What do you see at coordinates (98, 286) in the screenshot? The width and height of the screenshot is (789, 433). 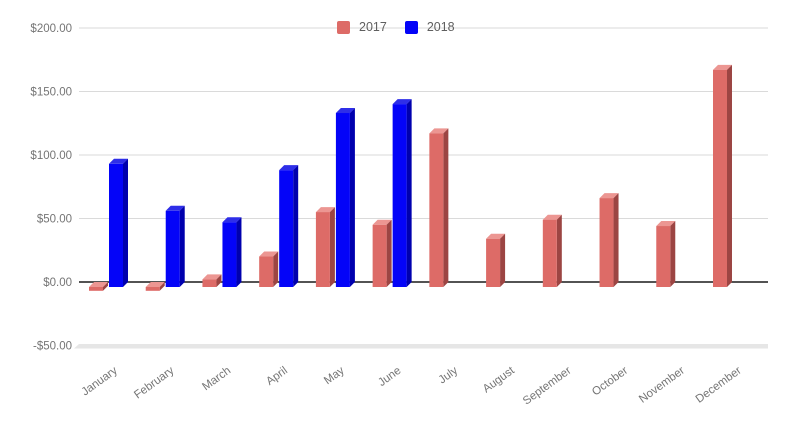 I see `bar-2017-january` at bounding box center [98, 286].